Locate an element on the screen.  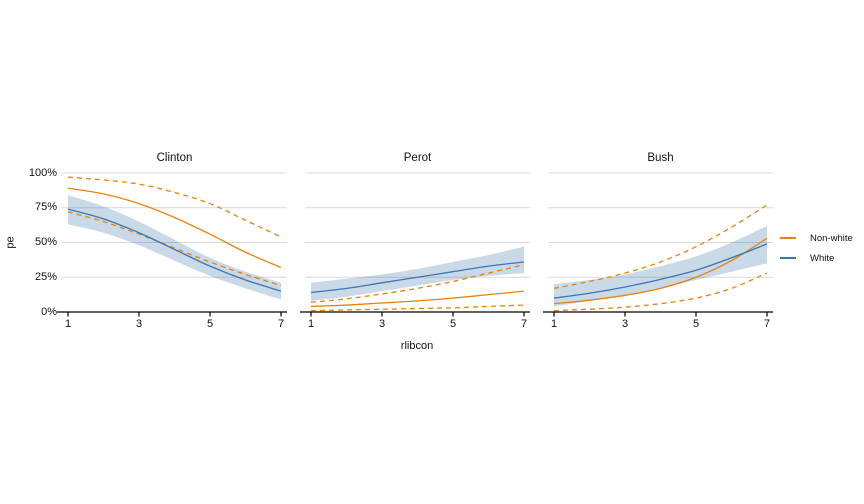
legend-label: Non-white is located at coordinates (831, 238).